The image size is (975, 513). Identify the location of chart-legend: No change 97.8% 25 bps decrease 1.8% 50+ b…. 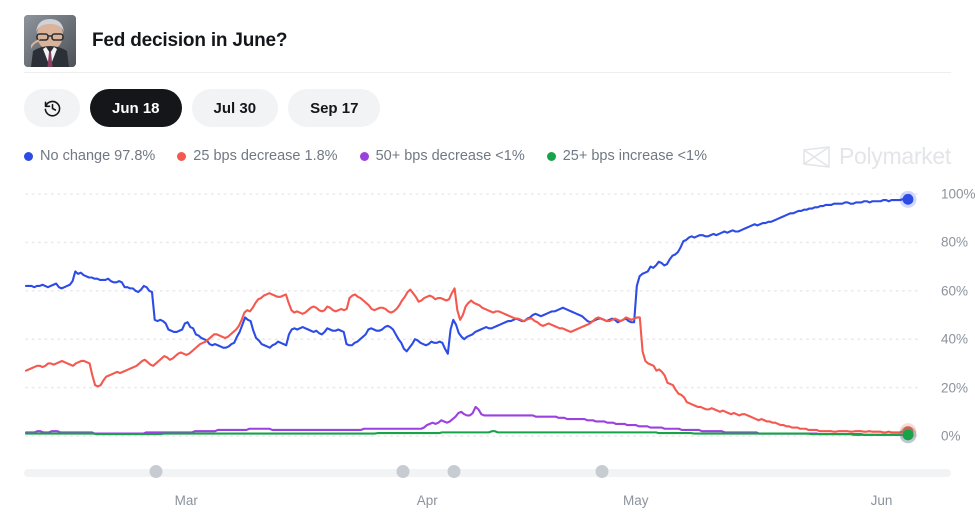
(487, 148).